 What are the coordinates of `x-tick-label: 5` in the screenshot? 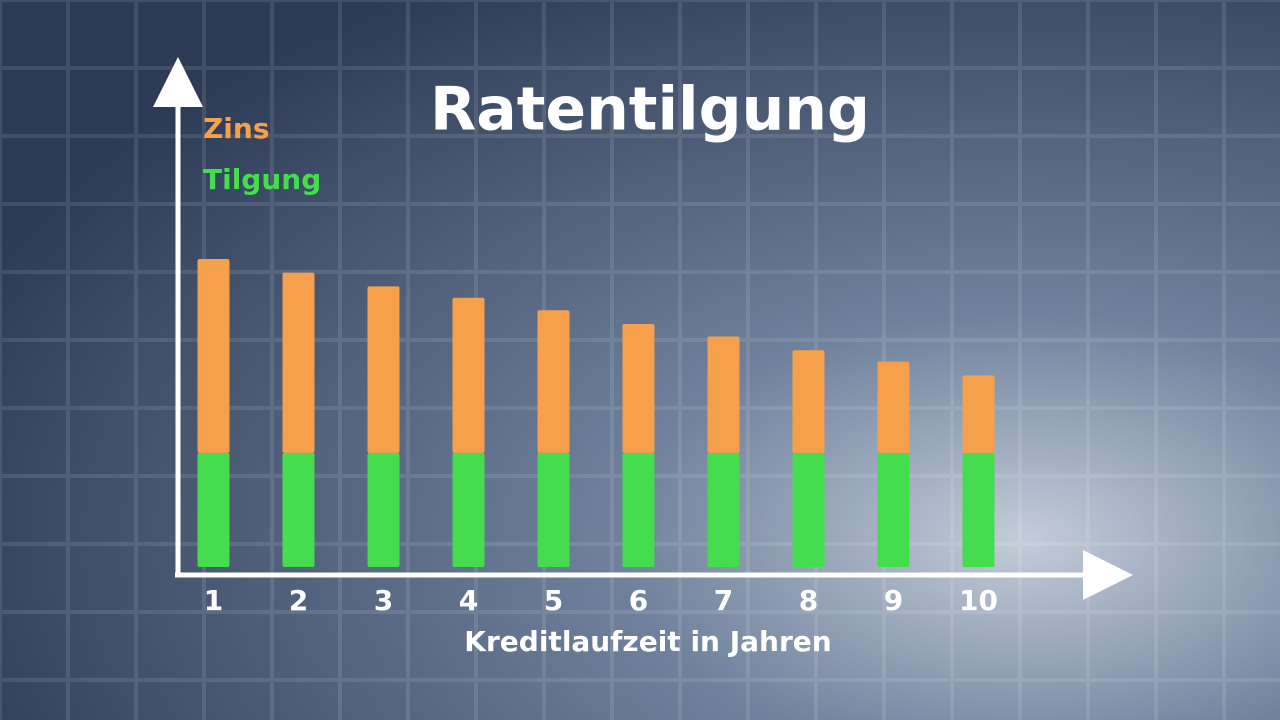 It's located at (553, 600).